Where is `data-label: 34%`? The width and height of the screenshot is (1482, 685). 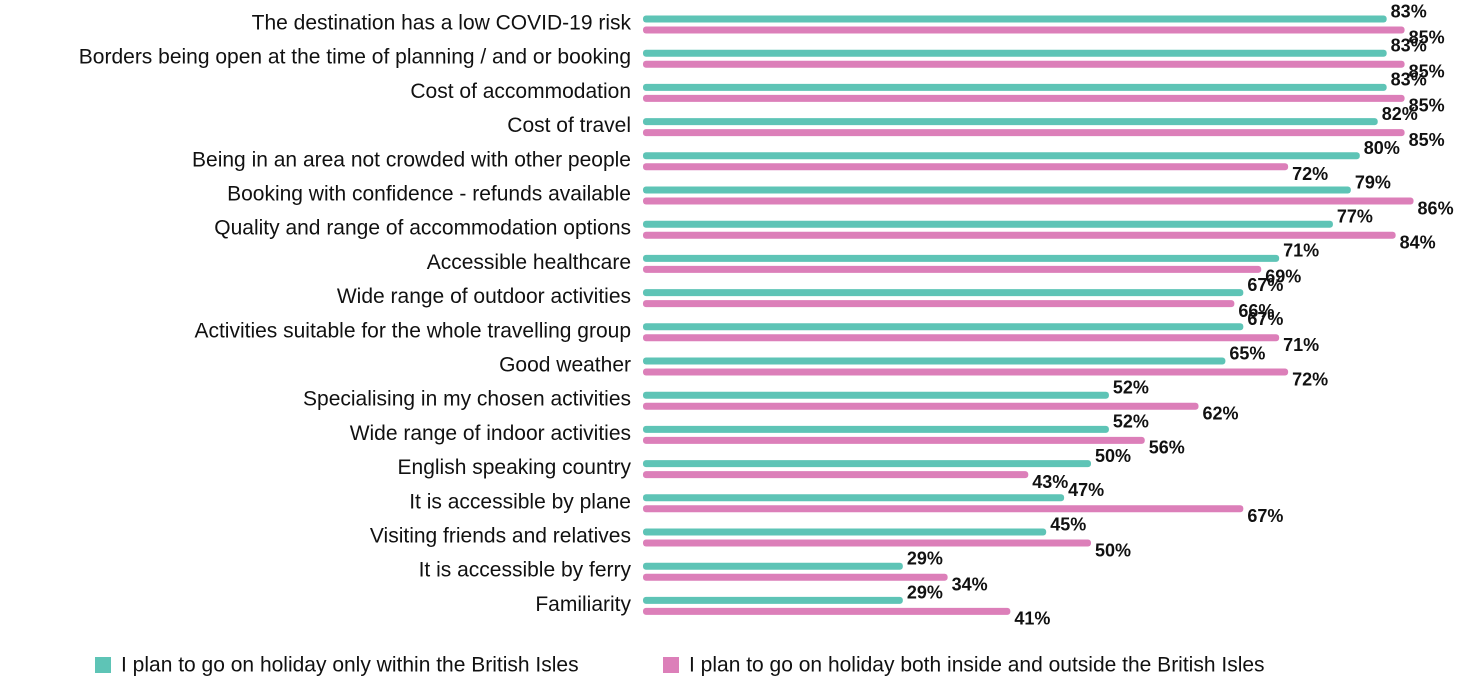 data-label: 34% is located at coordinates (970, 584).